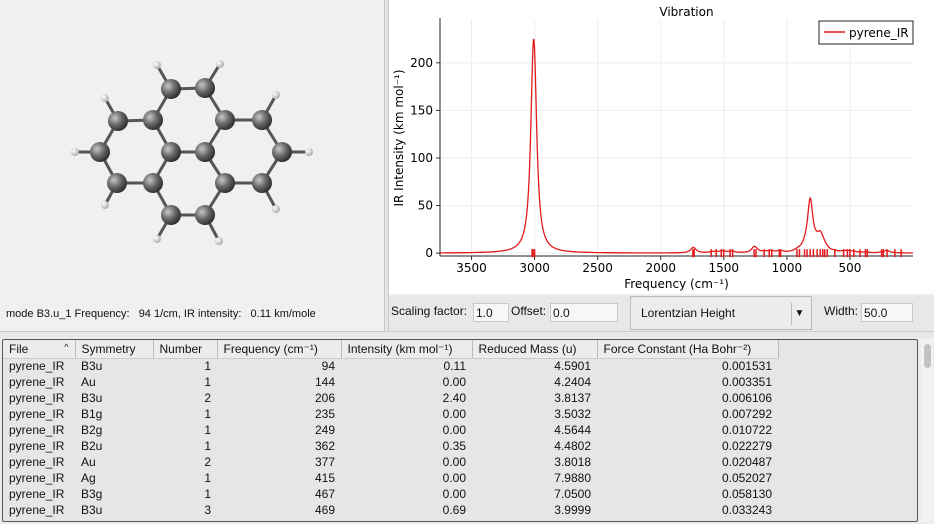 This screenshot has width=934, height=524. What do you see at coordinates (390, 414) in the screenshot?
I see `table-row: pyrene_IR B1g 1 235 0.00 3.5032 0.007292` at bounding box center [390, 414].